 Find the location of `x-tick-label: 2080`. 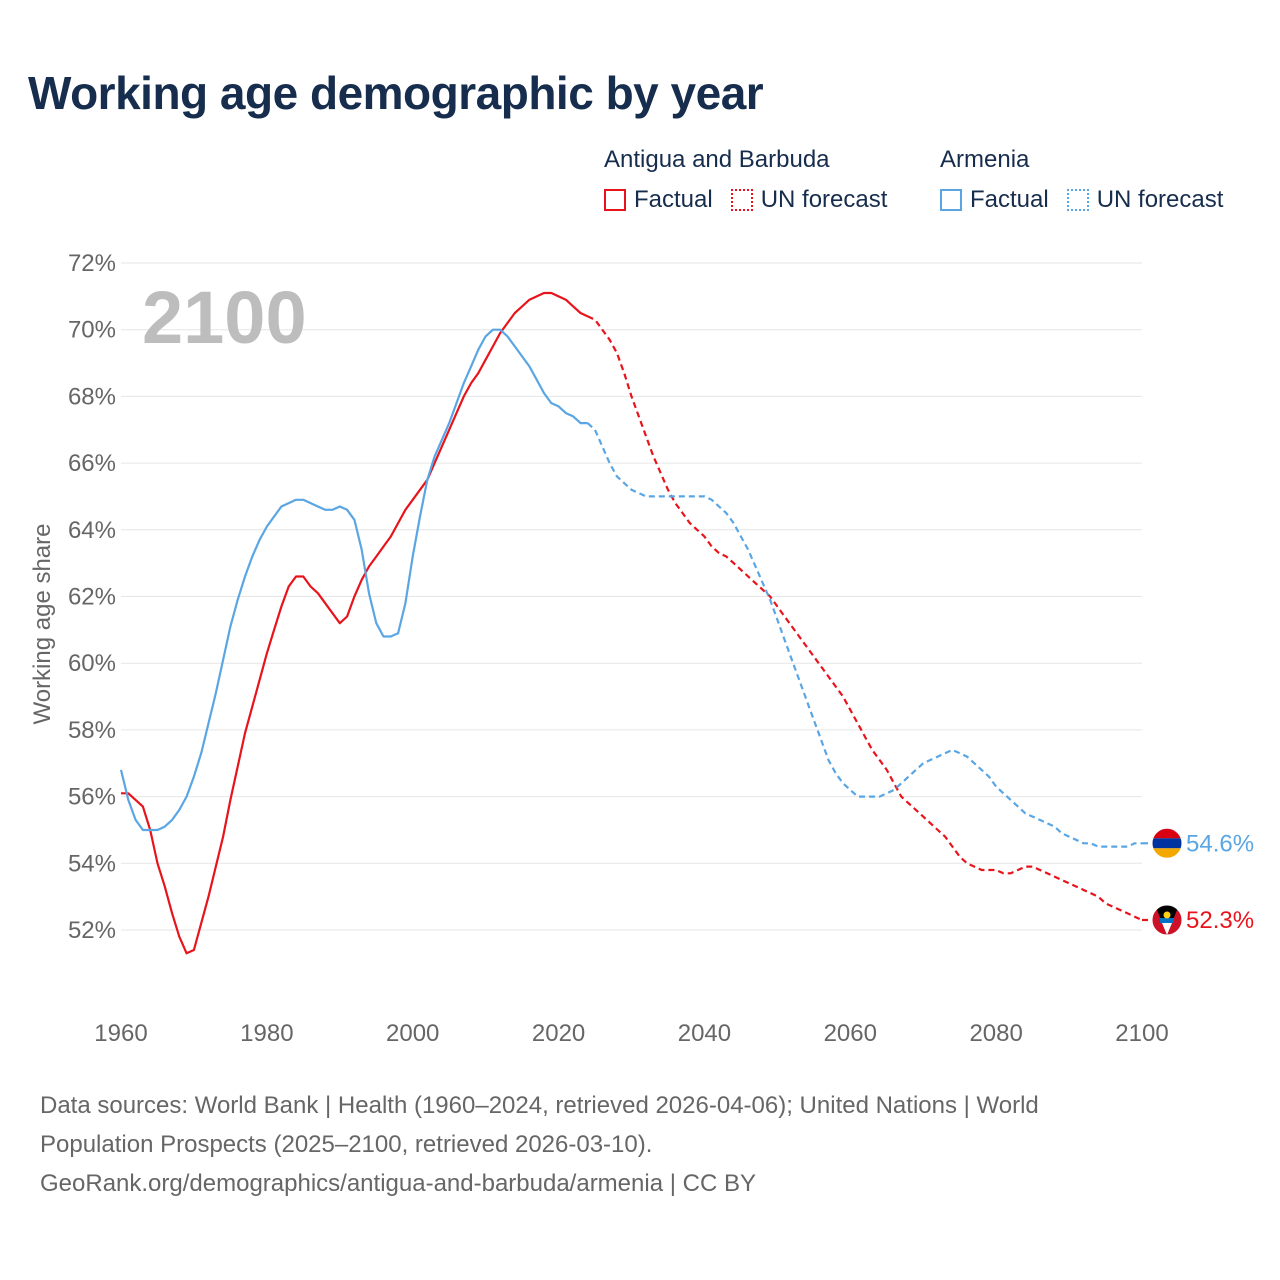

x-tick-label: 2080 is located at coordinates (995, 1033).